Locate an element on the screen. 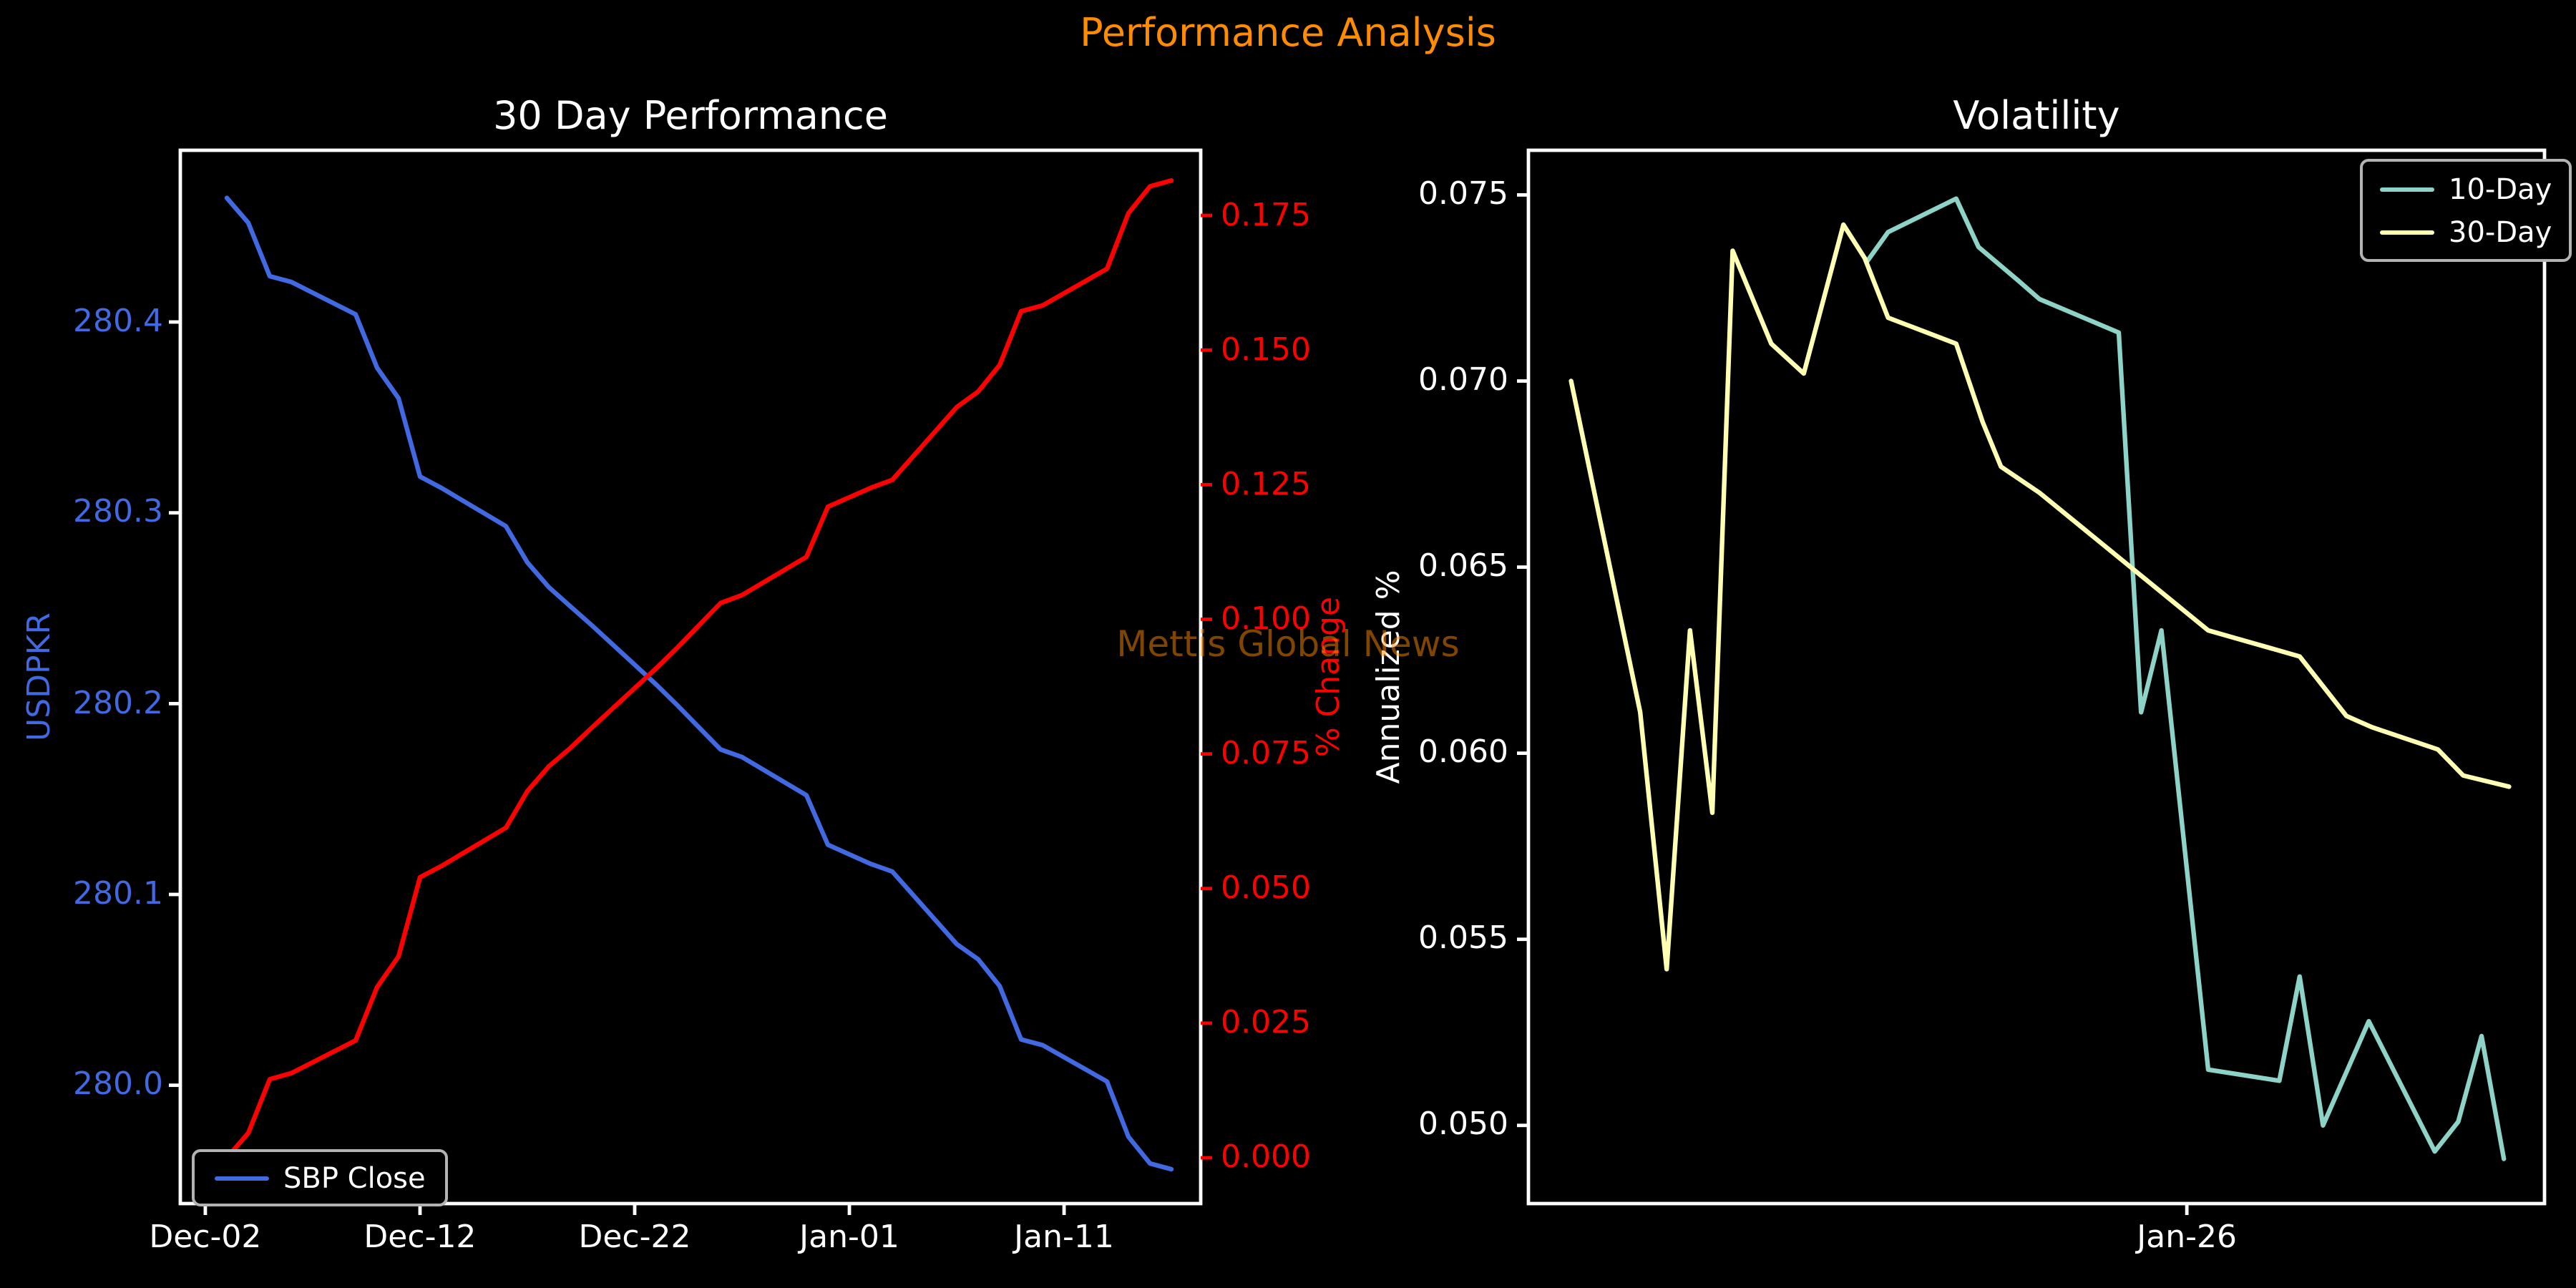  annualized-tick-label: 0.075 is located at coordinates (1463, 195).